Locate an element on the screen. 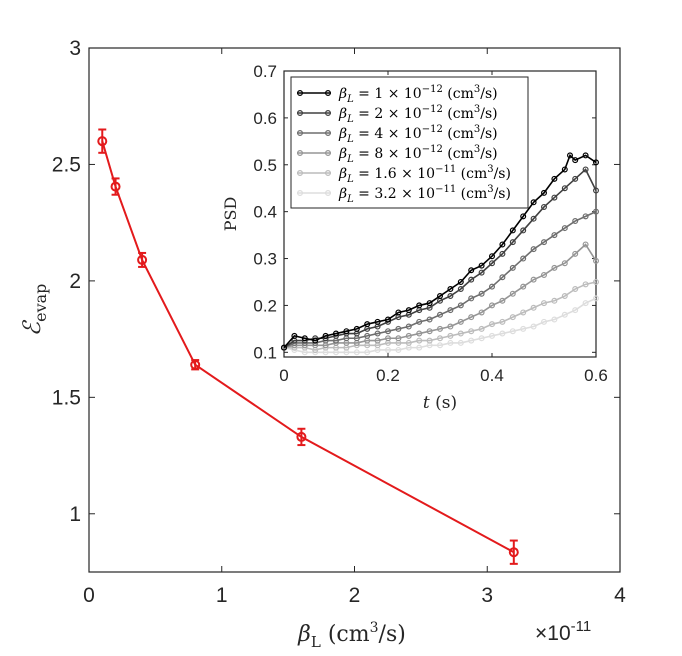  main-y-tick-label: 1 is located at coordinates (75, 514).